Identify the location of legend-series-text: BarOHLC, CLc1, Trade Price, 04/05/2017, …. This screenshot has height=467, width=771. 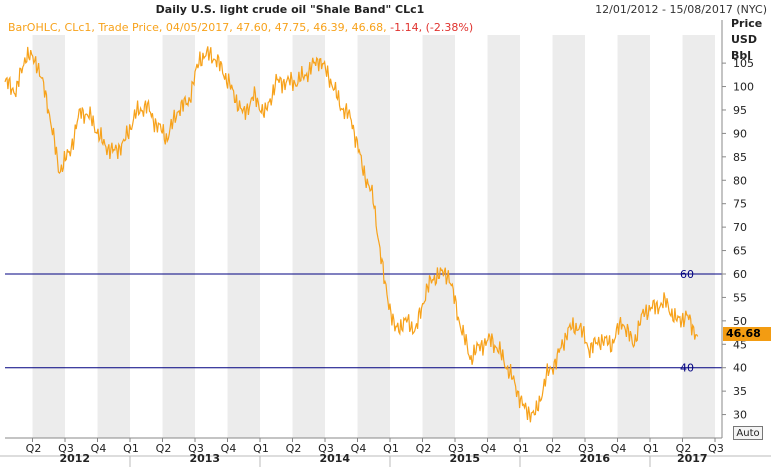
(197, 27).